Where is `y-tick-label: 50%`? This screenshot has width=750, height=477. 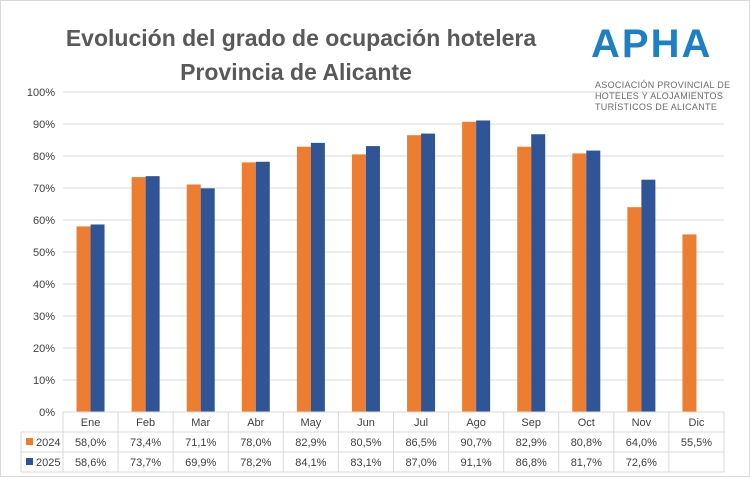 y-tick-label: 50% is located at coordinates (44, 253).